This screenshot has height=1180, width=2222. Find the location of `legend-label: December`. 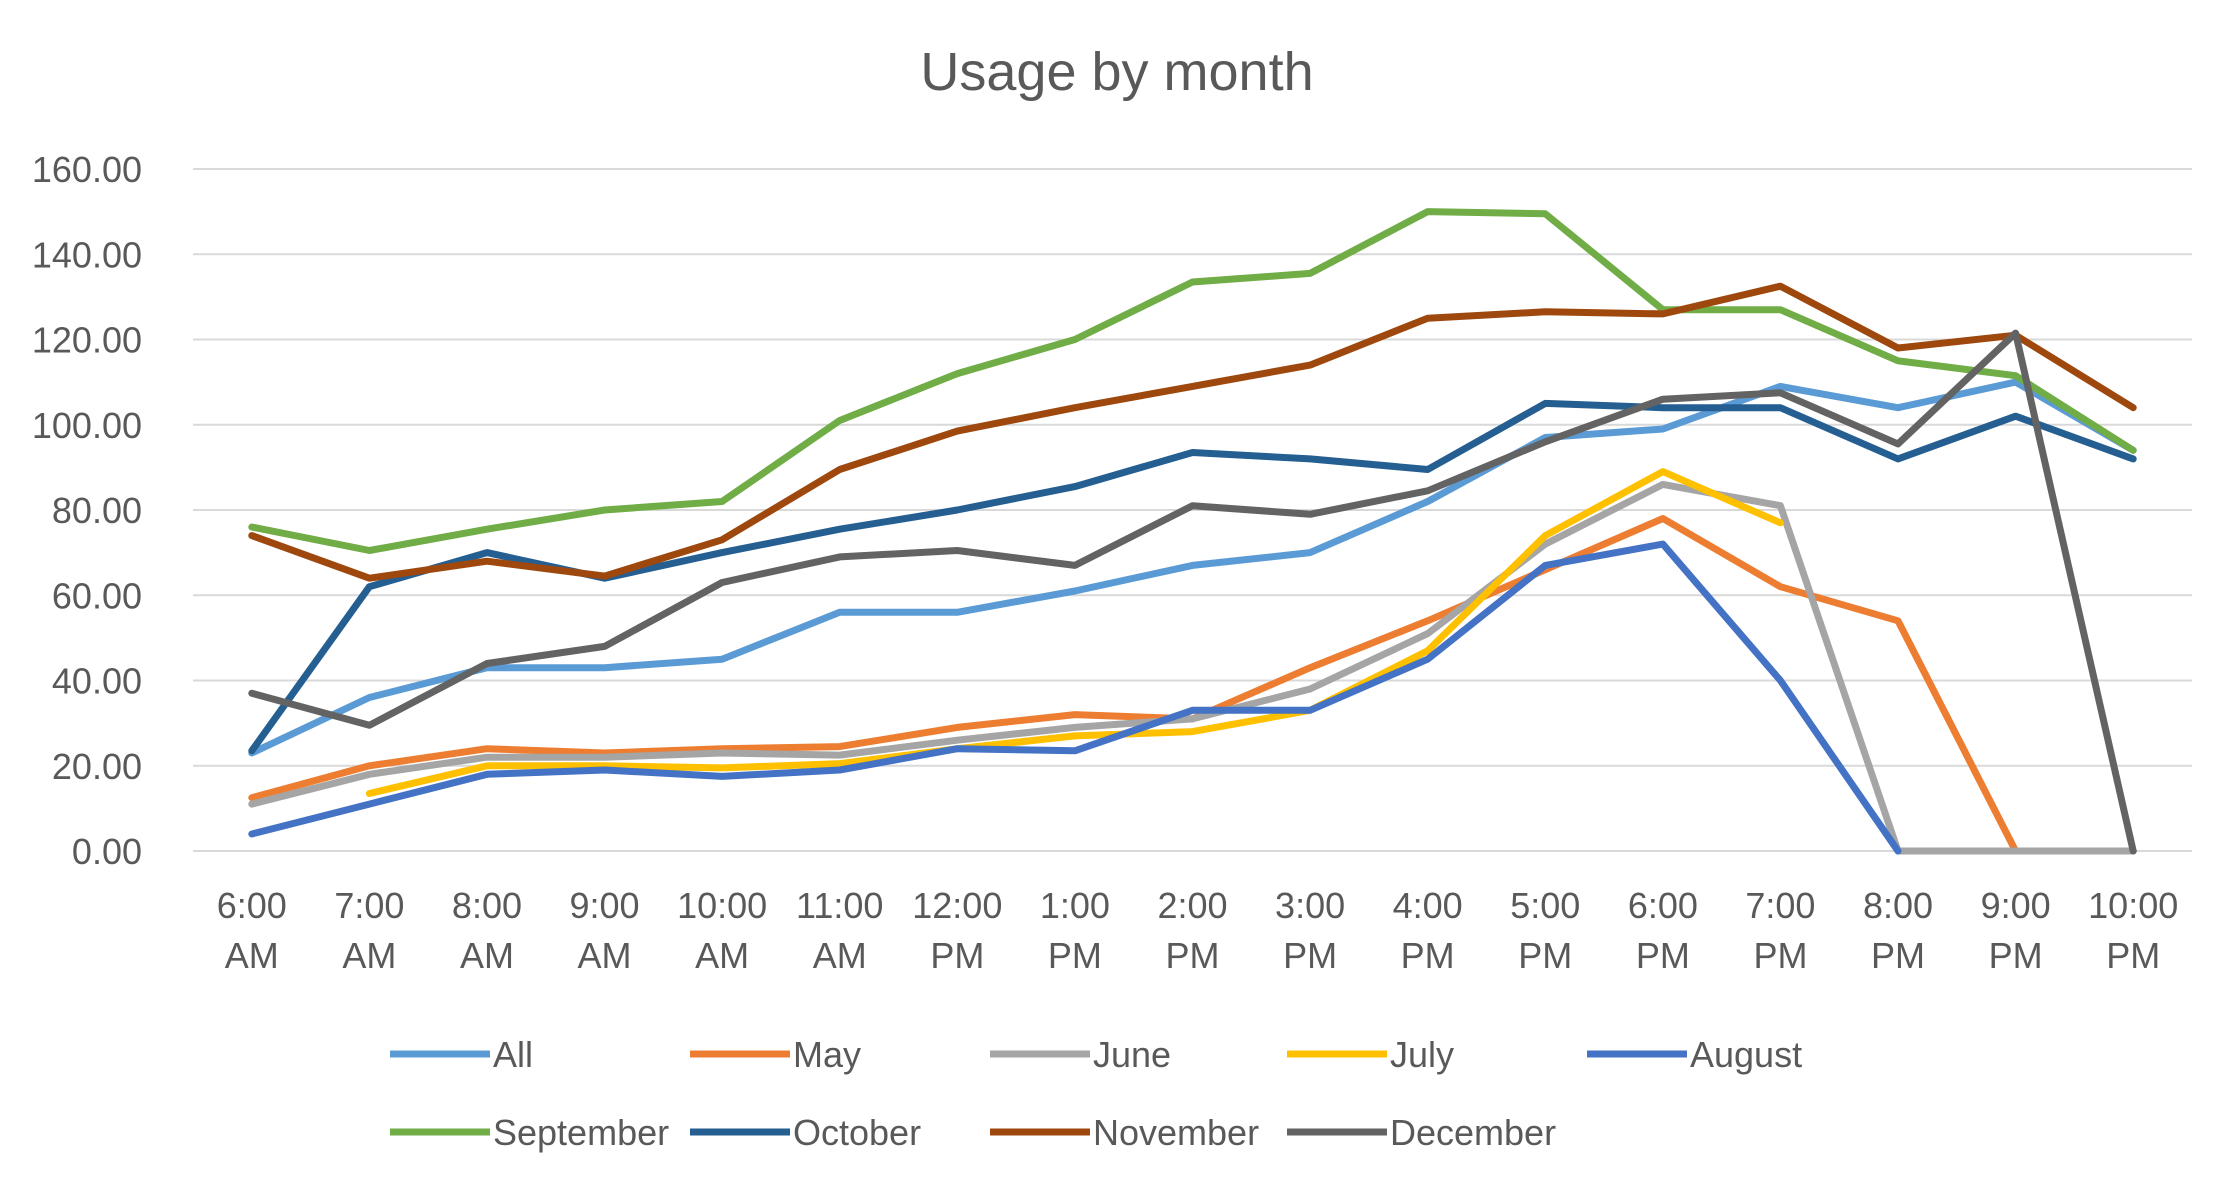

legend-label: December is located at coordinates (1473, 1132).